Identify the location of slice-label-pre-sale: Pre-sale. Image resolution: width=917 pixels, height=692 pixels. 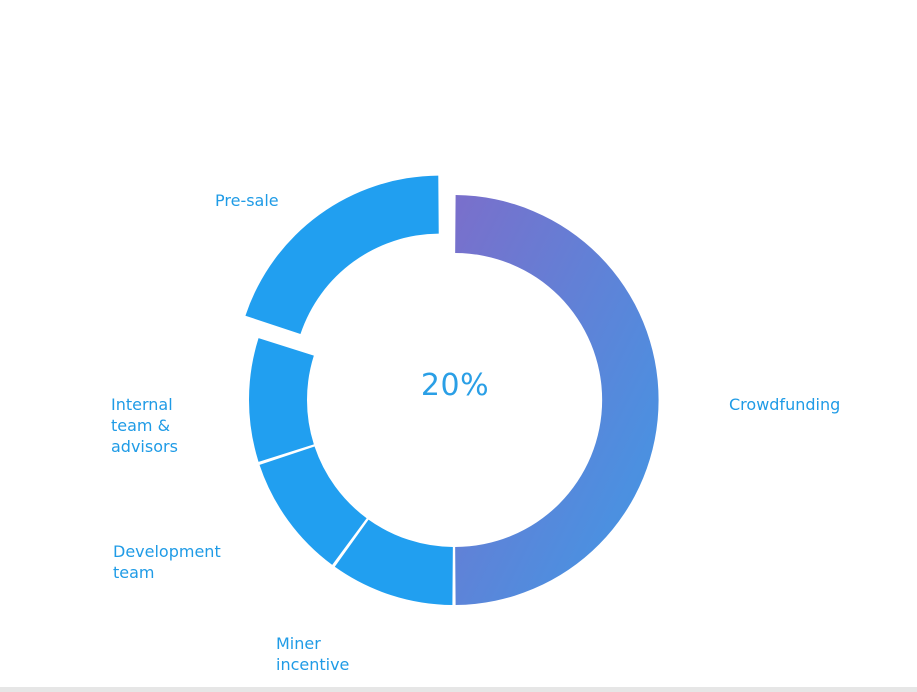
(247, 200).